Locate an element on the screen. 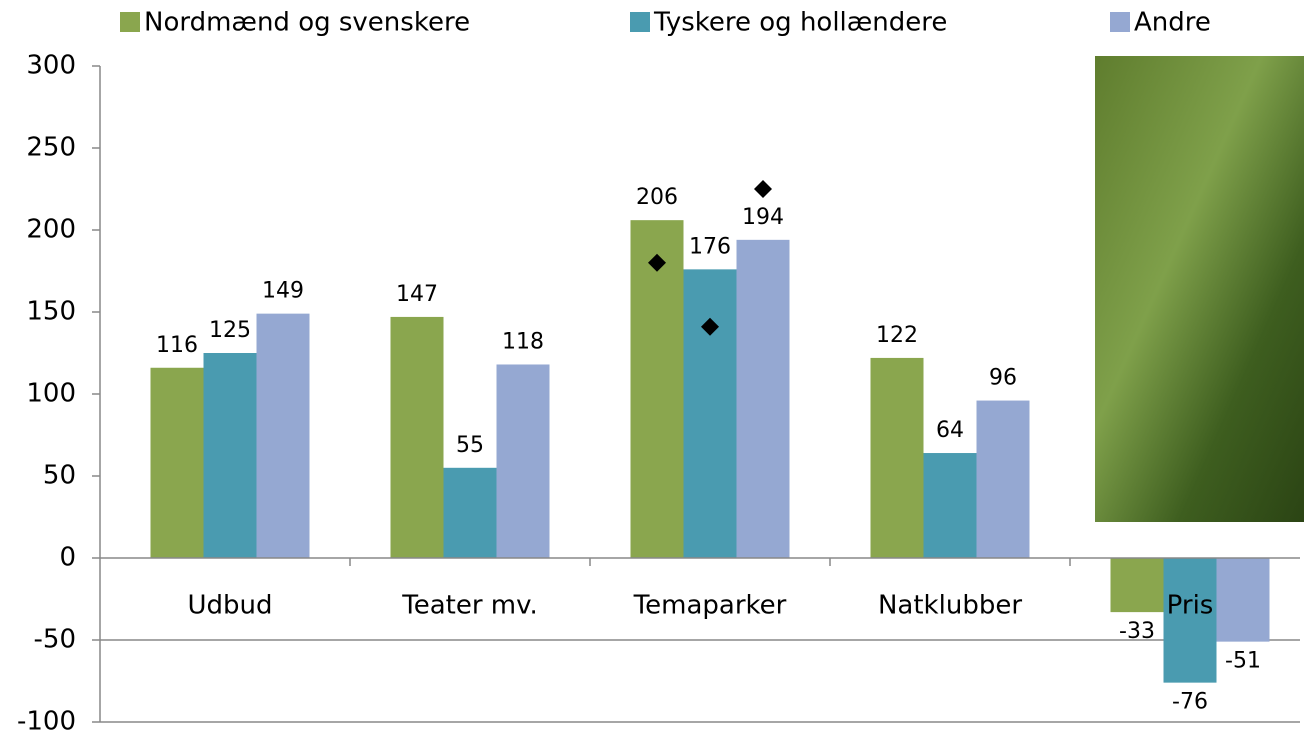 This screenshot has height=739, width=1304. data-label: 55 is located at coordinates (470, 445).